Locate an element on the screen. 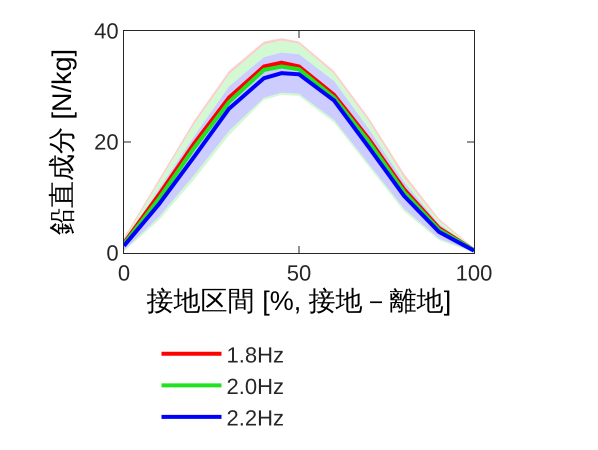 The height and width of the screenshot is (450, 598). legend-label: 2.0Hz is located at coordinates (255, 386).